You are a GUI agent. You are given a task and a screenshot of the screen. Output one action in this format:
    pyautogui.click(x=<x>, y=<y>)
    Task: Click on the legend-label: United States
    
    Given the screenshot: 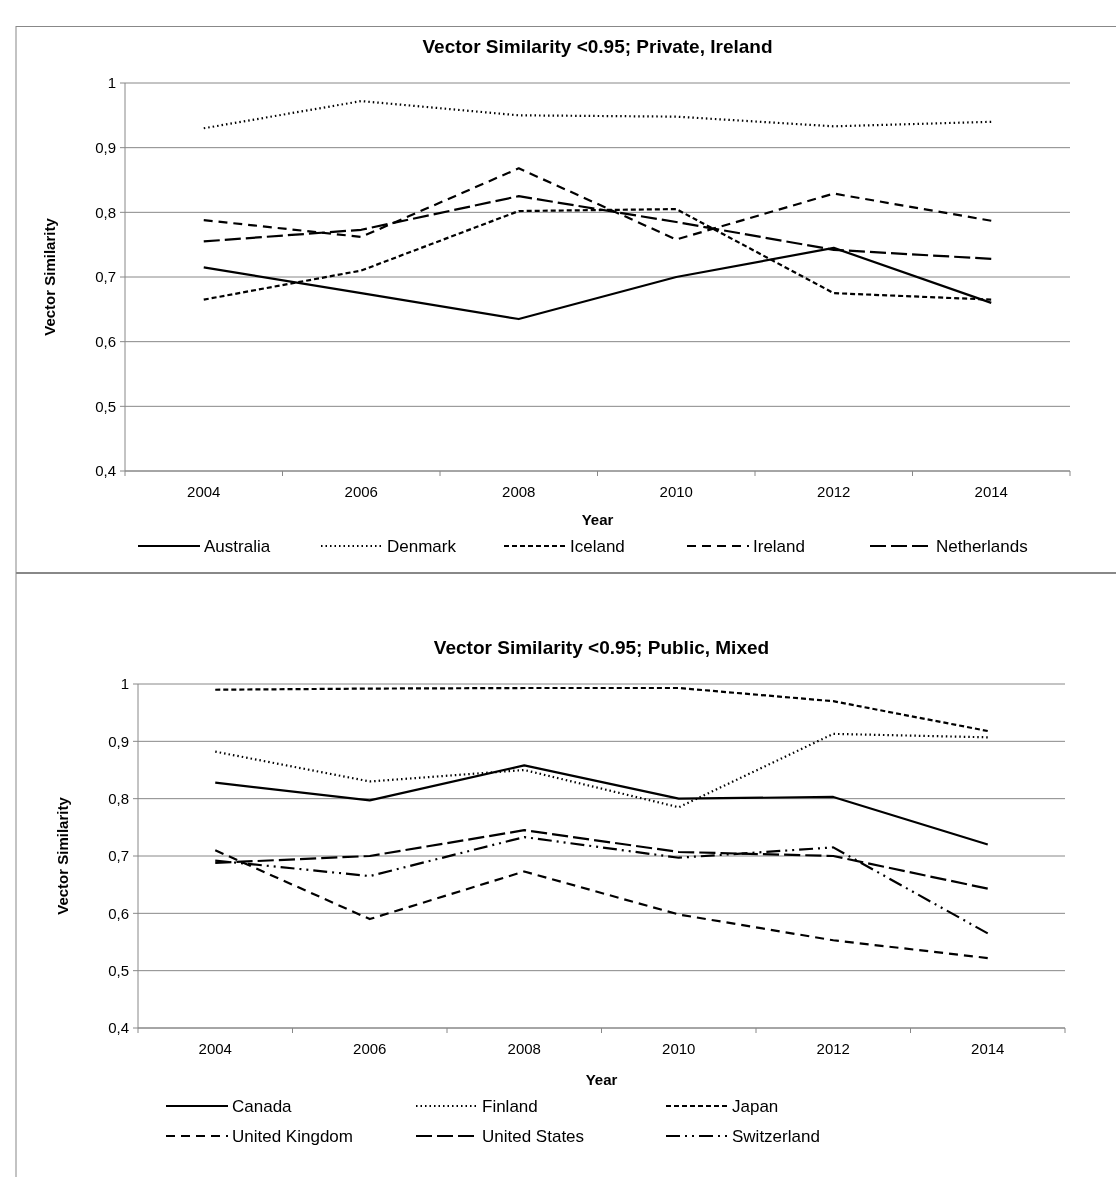 What is the action you would take?
    pyautogui.click(x=533, y=1136)
    